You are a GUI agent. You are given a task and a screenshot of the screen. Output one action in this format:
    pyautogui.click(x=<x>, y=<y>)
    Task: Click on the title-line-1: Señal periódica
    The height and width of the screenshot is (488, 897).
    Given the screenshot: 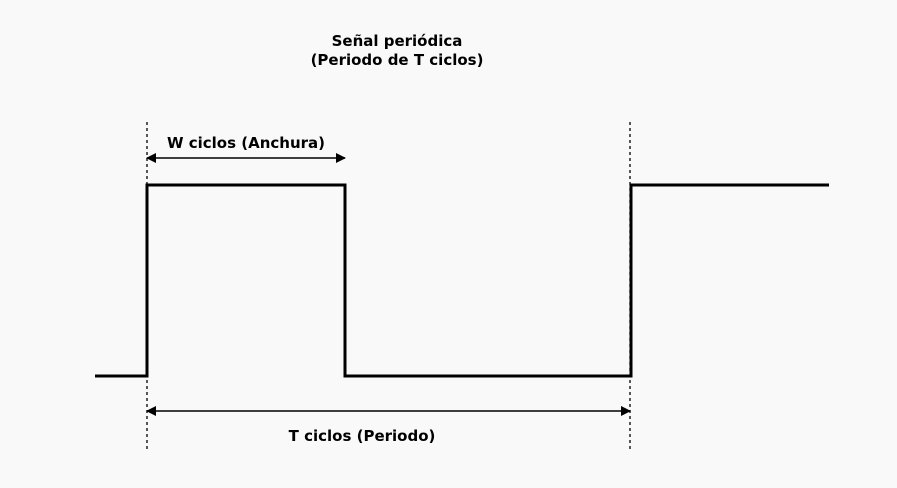 What is the action you would take?
    pyautogui.click(x=397, y=41)
    